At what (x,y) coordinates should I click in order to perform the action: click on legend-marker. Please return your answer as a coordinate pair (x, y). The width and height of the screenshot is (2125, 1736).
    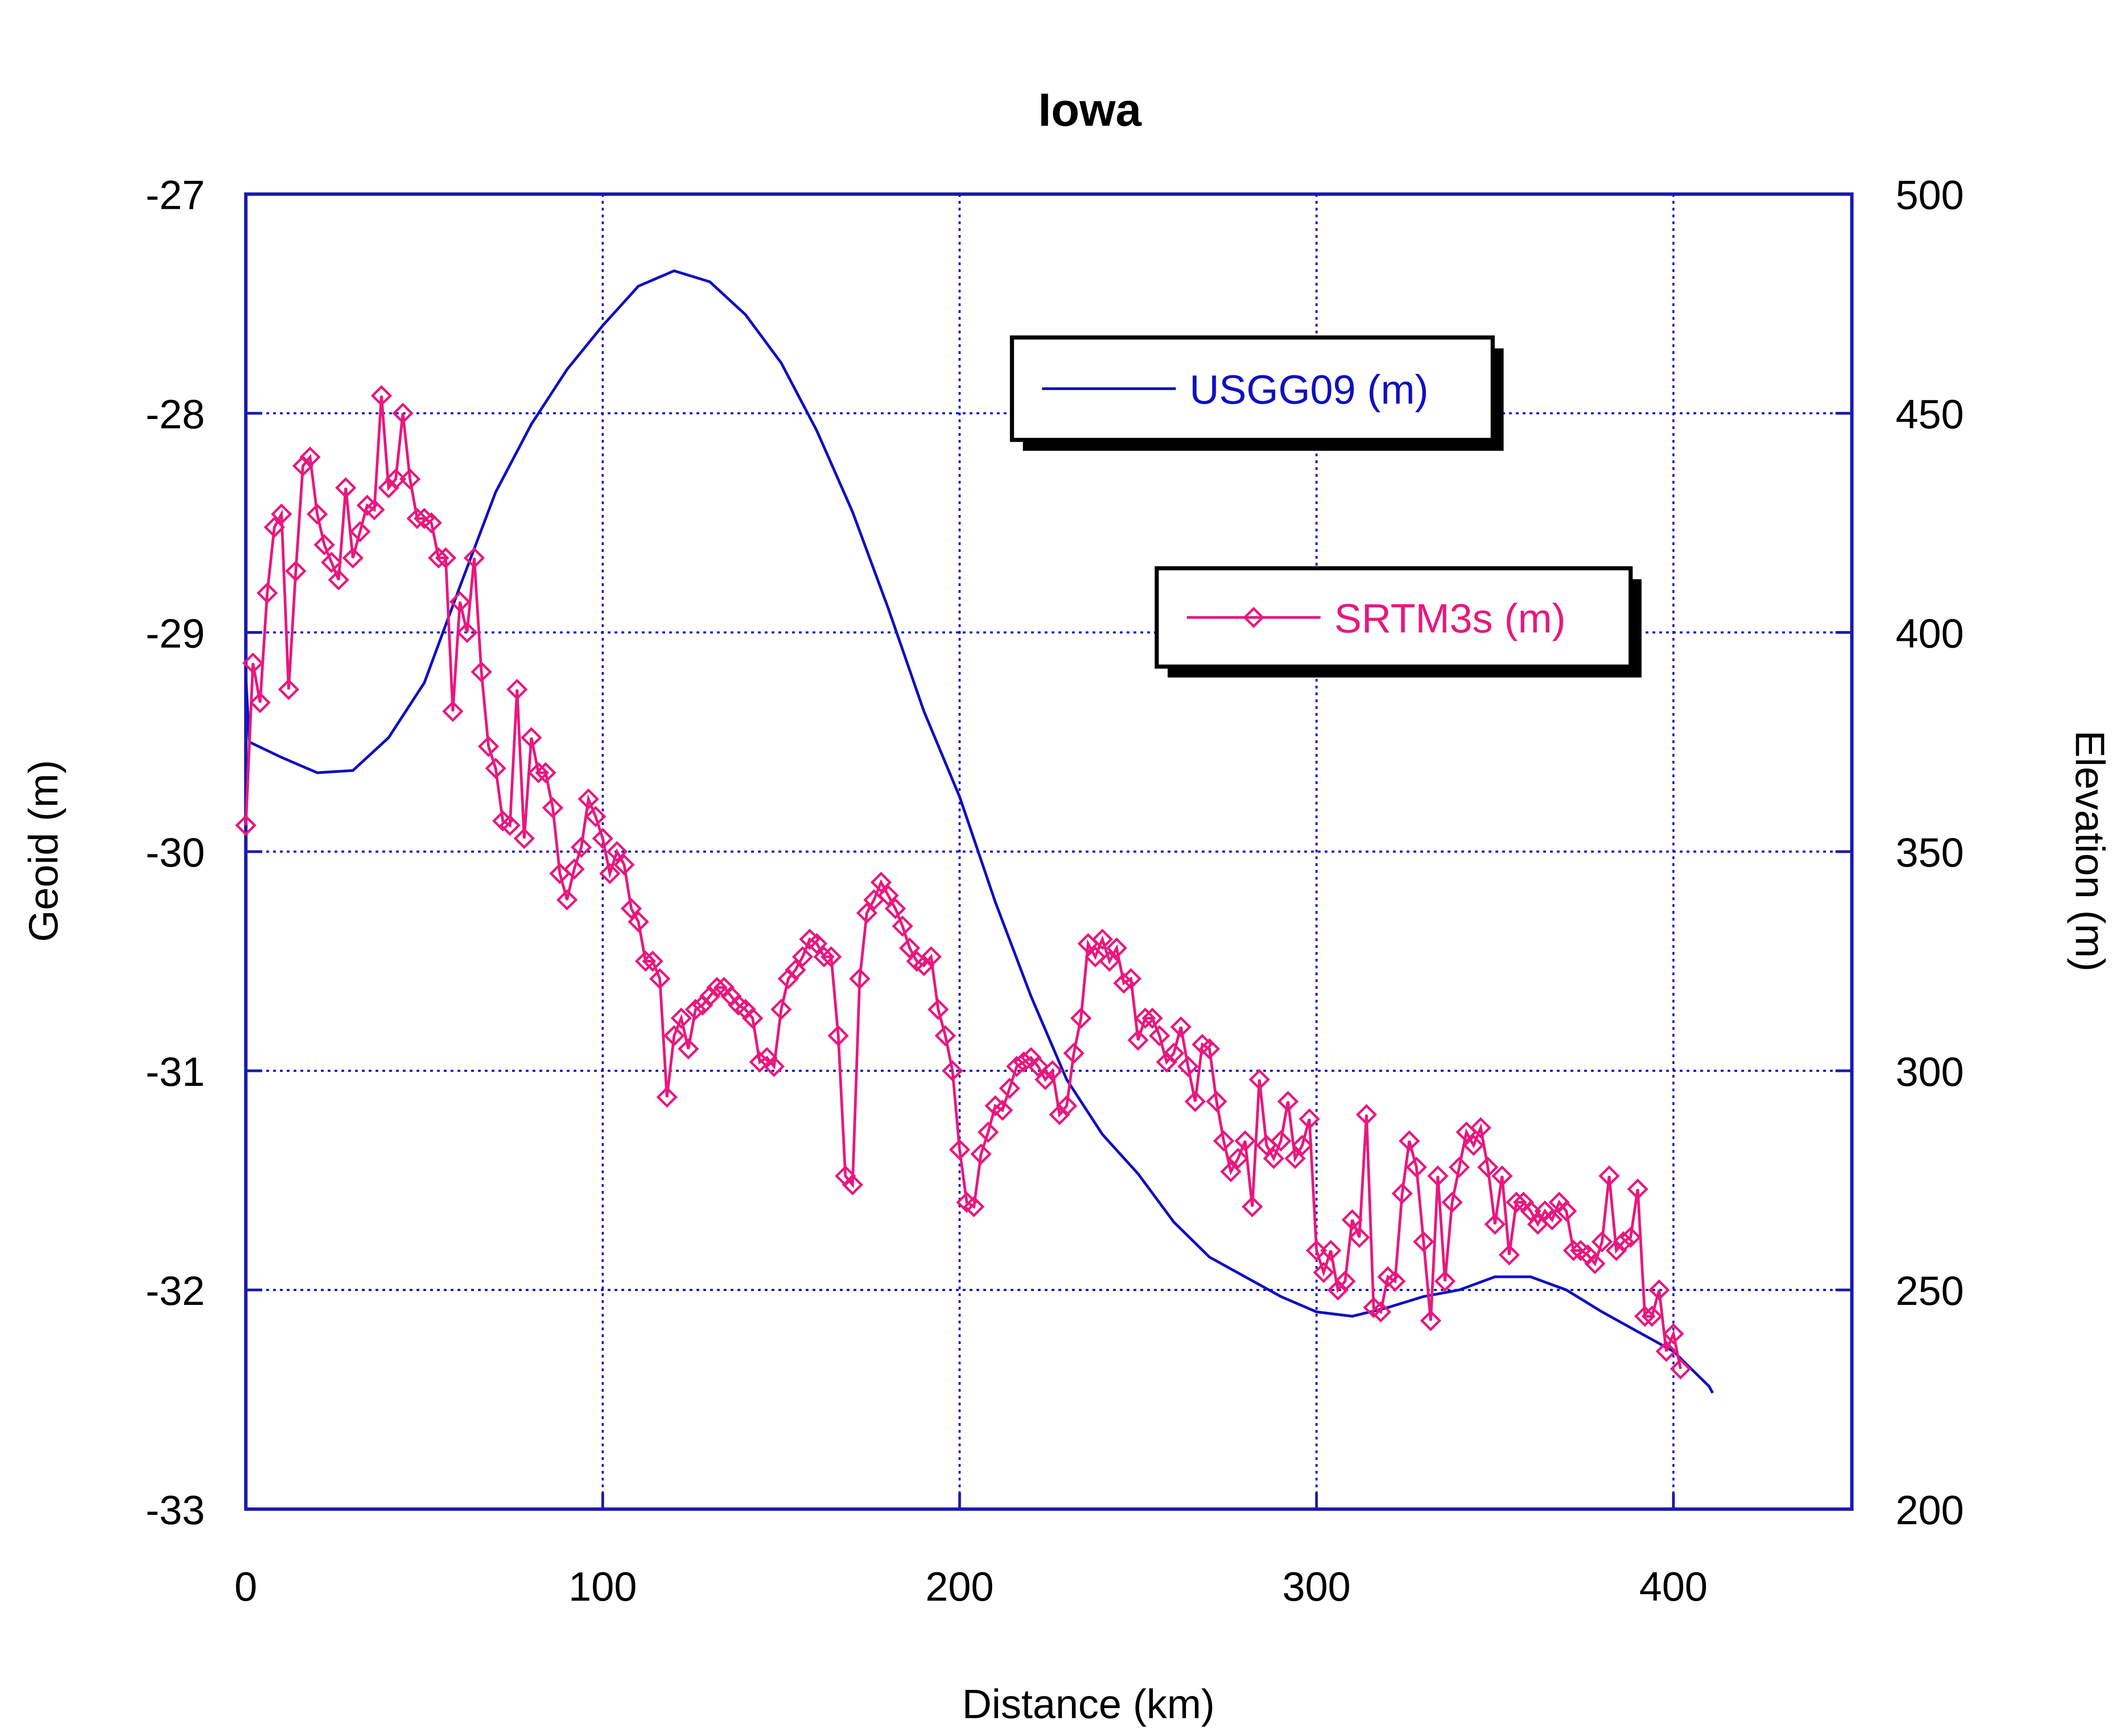
    Looking at the image, I should click on (1254, 617).